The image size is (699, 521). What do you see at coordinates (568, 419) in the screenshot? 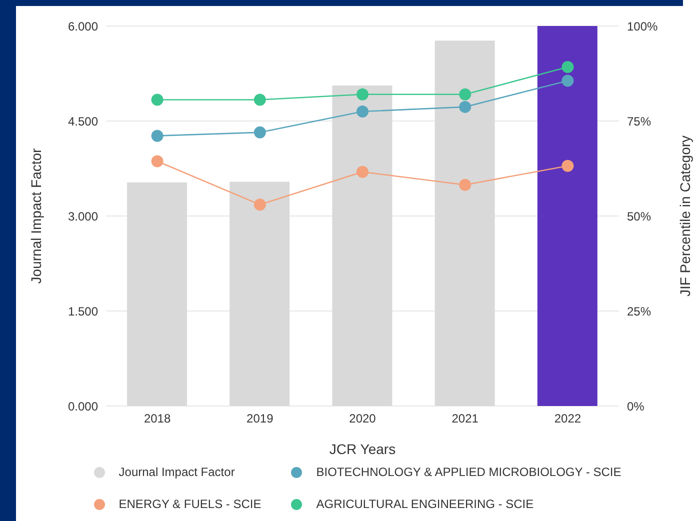
I see `x-tick-label: 2022` at bounding box center [568, 419].